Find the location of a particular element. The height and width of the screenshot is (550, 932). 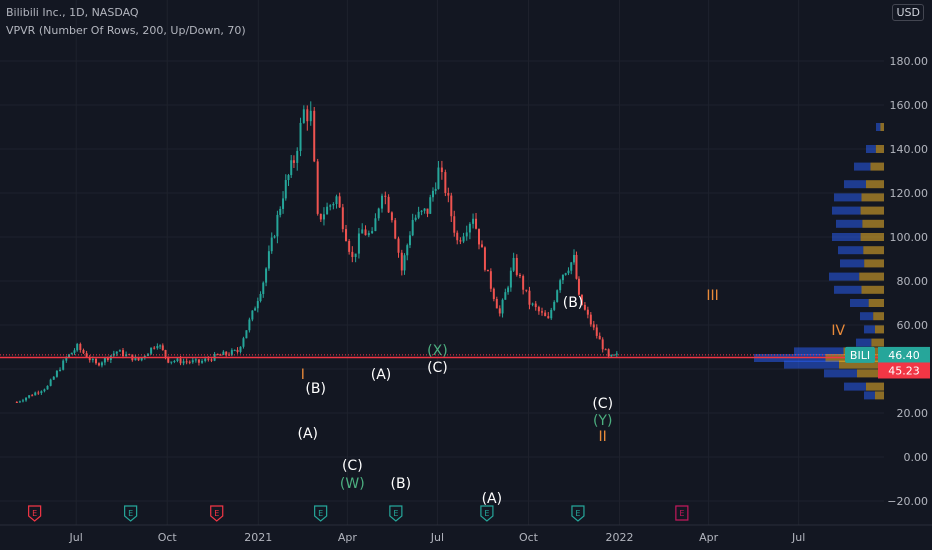

current-price-tag is located at coordinates (904, 354).